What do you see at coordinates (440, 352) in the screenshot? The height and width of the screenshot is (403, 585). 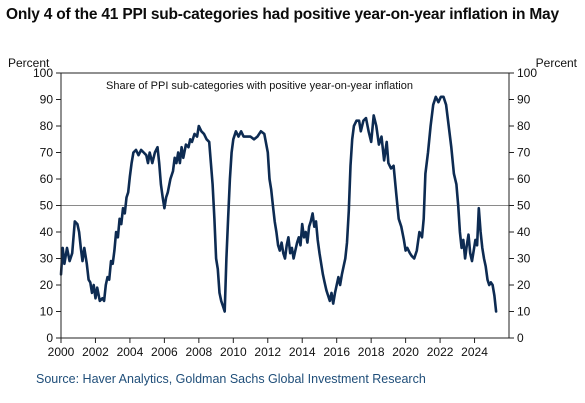 I see `x-tick-label: 2022` at bounding box center [440, 352].